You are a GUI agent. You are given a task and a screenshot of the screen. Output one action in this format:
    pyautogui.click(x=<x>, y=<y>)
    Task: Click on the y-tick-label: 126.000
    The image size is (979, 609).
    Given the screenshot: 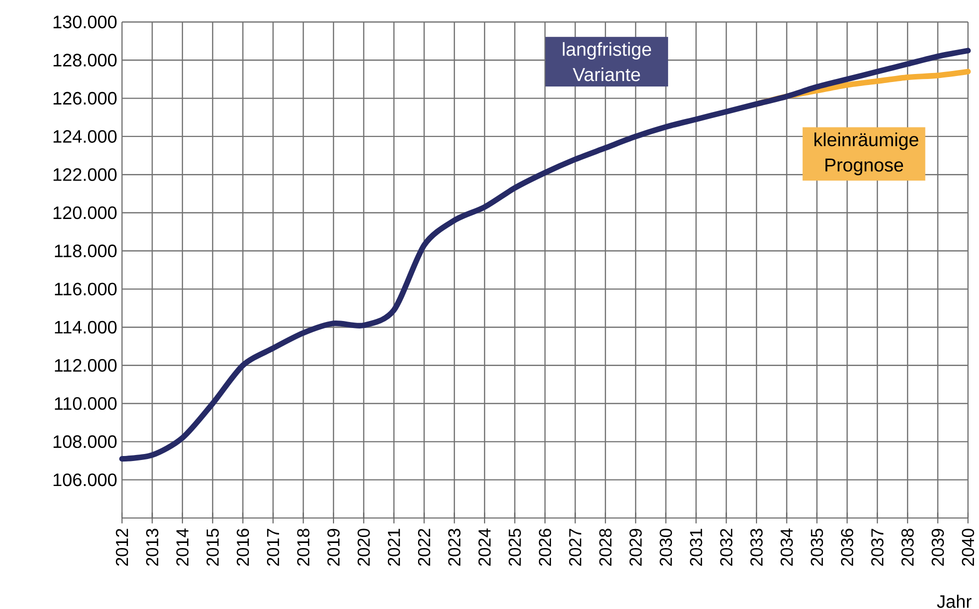 What is the action you would take?
    pyautogui.click(x=85, y=98)
    